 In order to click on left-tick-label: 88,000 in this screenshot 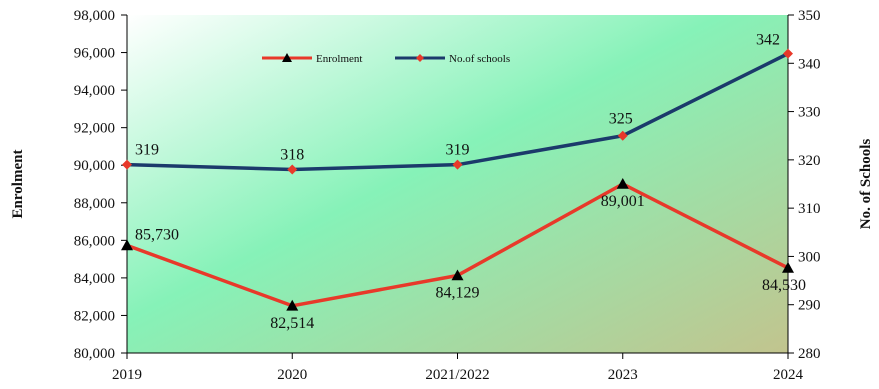, I will do `click(94, 204)`.